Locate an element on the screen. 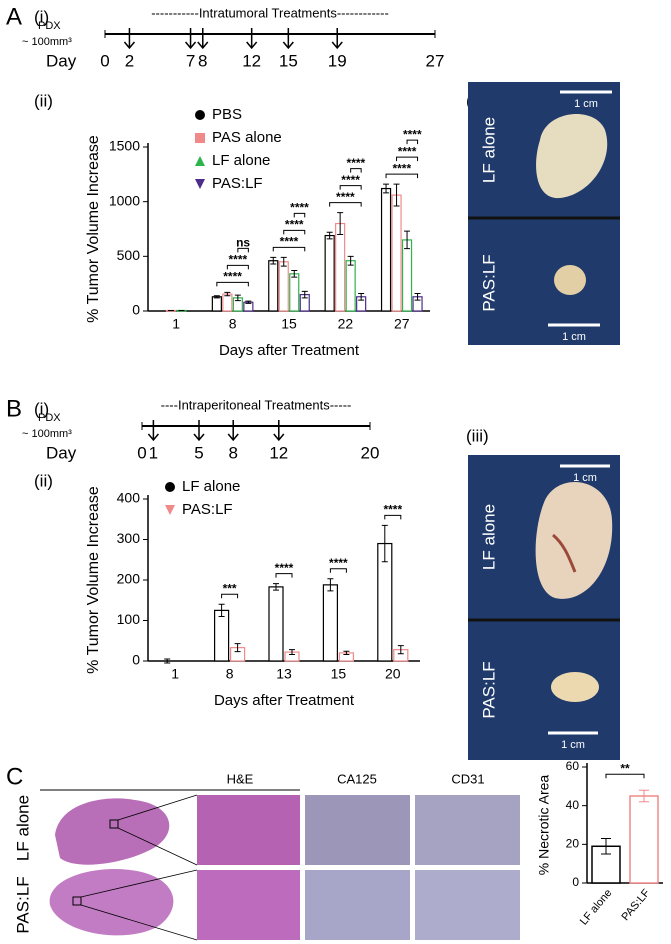 This screenshot has height=944, width=671. photo-label: PAS:LF is located at coordinates (488, 282).